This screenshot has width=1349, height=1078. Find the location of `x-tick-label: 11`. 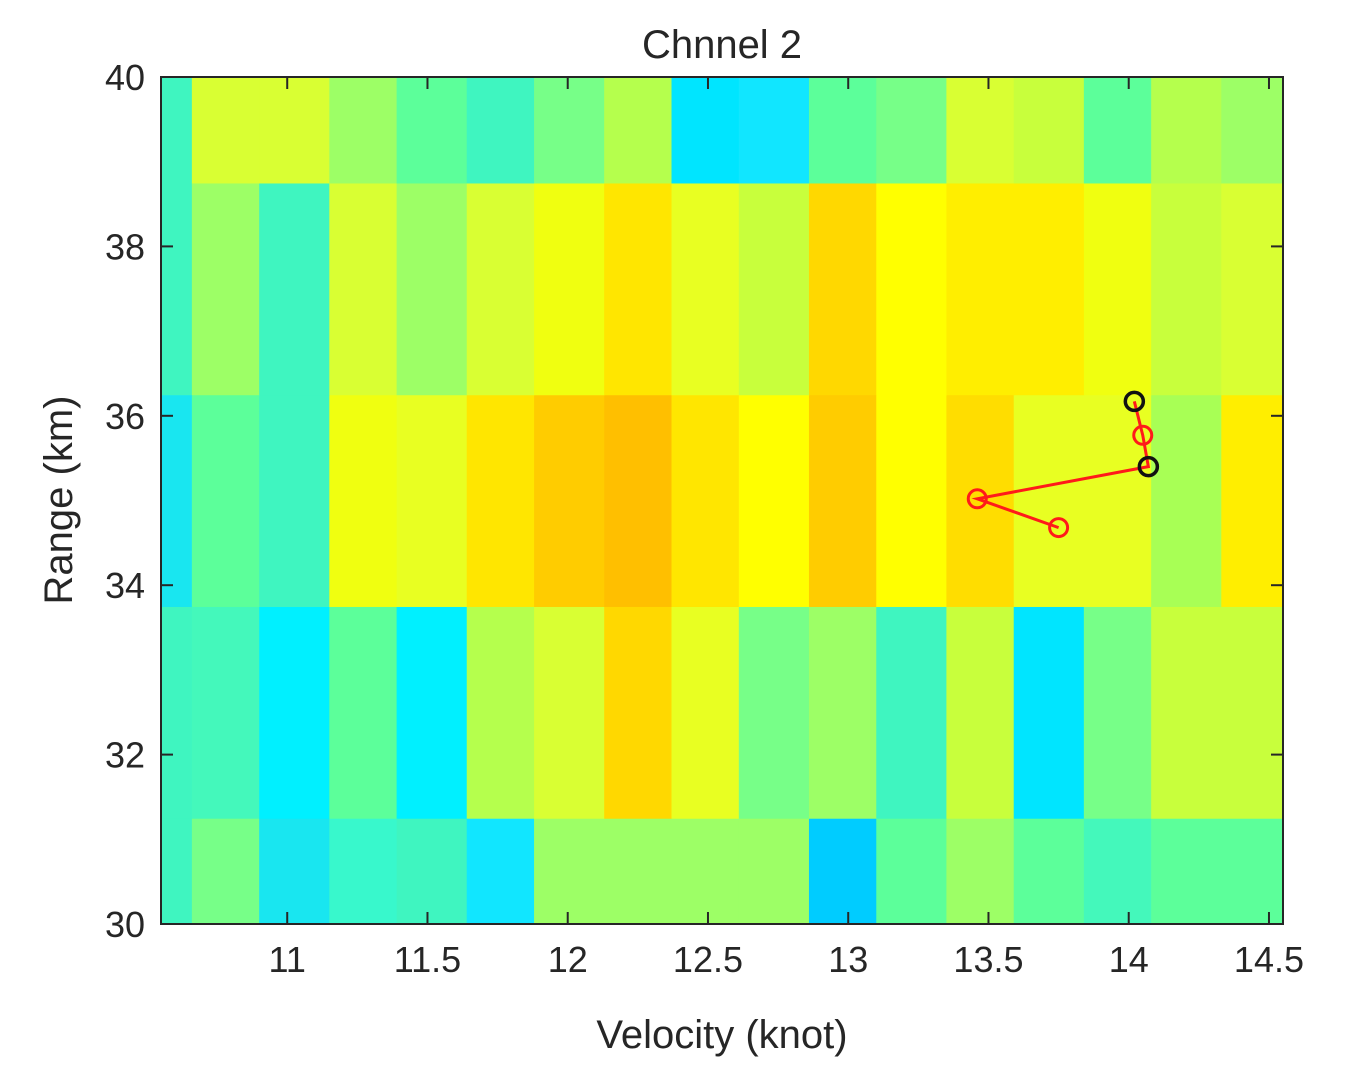

x-tick-label: 11 is located at coordinates (287, 959).